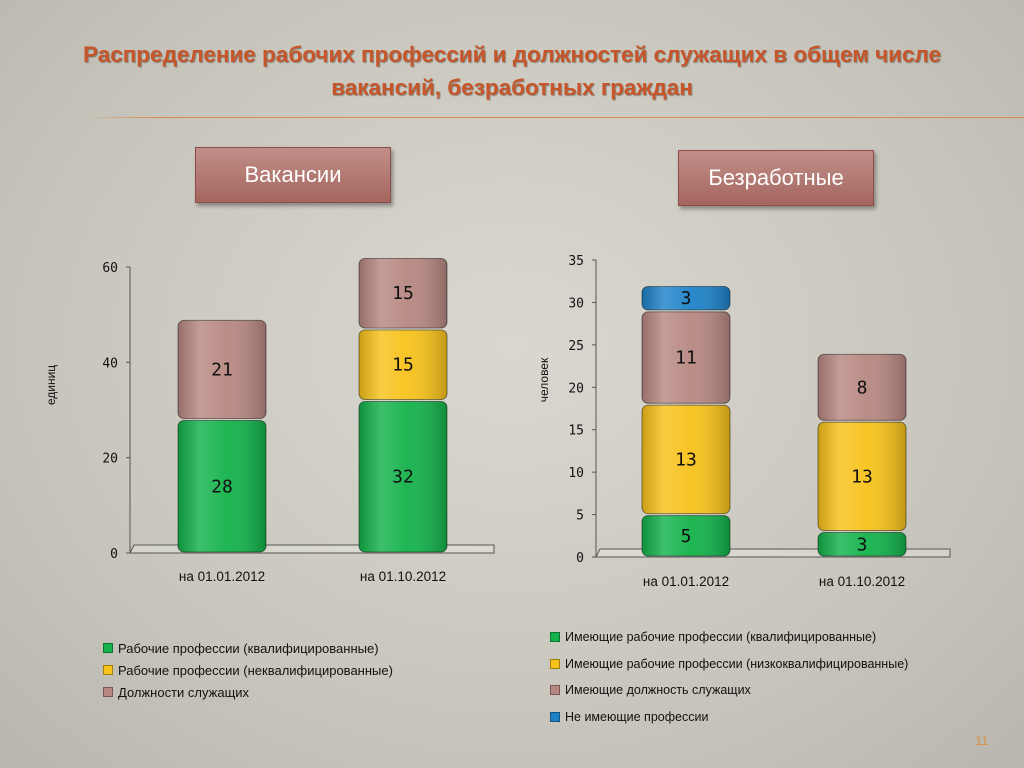  Describe the element at coordinates (51, 385) in the screenshot. I see `y-axis-label: единиц` at that location.